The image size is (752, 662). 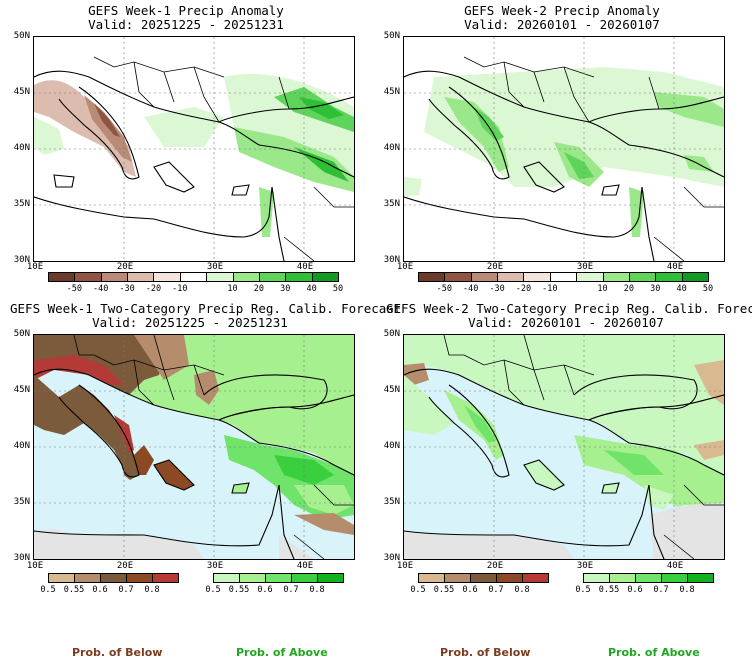 I want to click on anomaly-map, so click(x=564, y=149).